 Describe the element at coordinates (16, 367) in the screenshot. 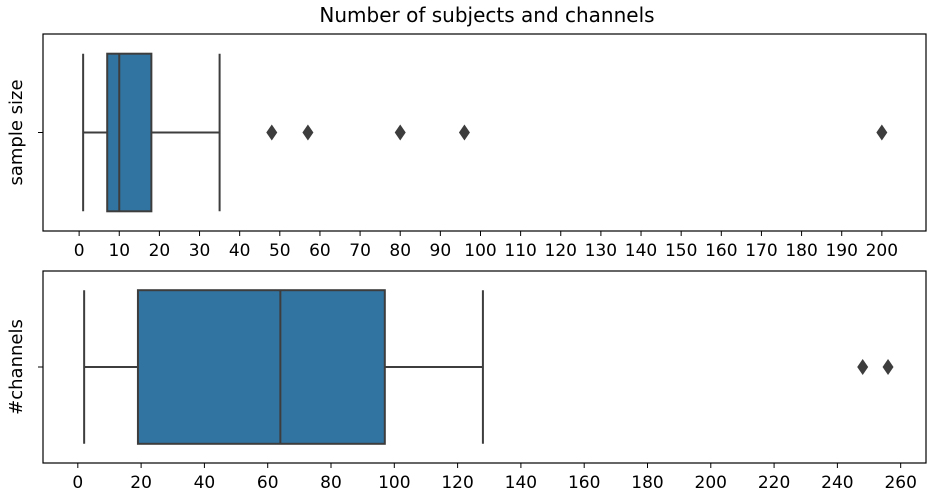

I see `y-axis-label: #channels` at that location.